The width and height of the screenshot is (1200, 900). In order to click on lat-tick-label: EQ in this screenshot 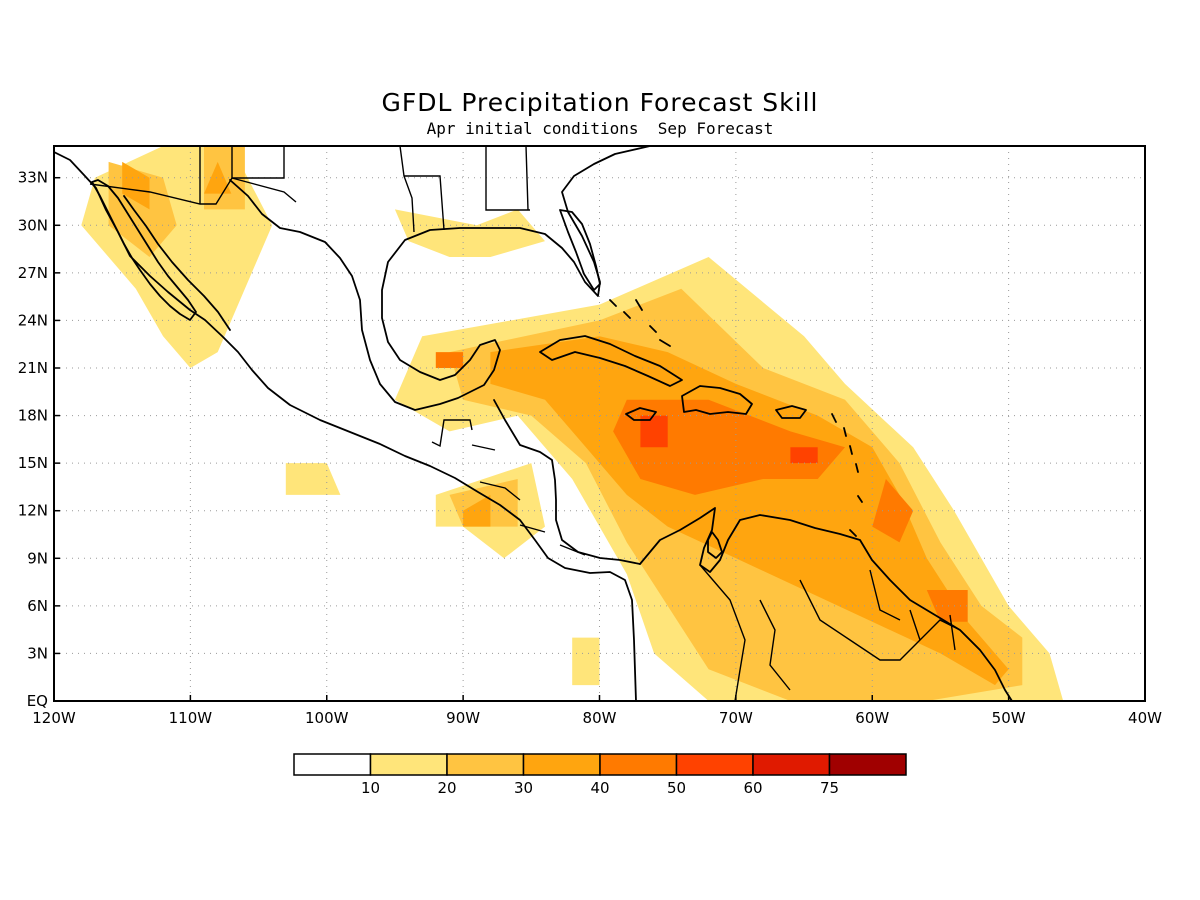, I will do `click(37, 701)`.